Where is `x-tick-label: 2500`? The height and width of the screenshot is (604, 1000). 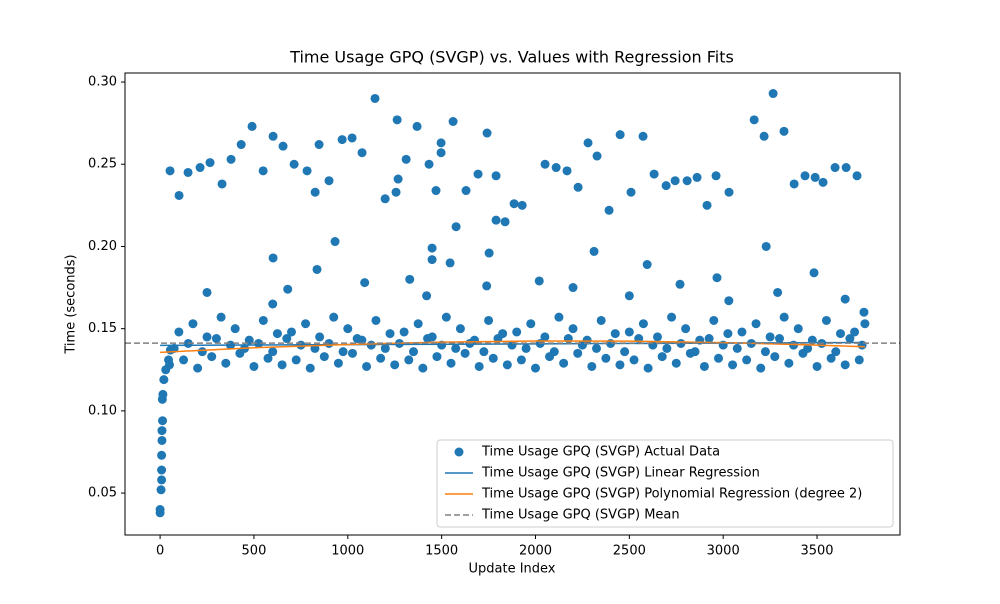 x-tick-label: 2500 is located at coordinates (629, 551).